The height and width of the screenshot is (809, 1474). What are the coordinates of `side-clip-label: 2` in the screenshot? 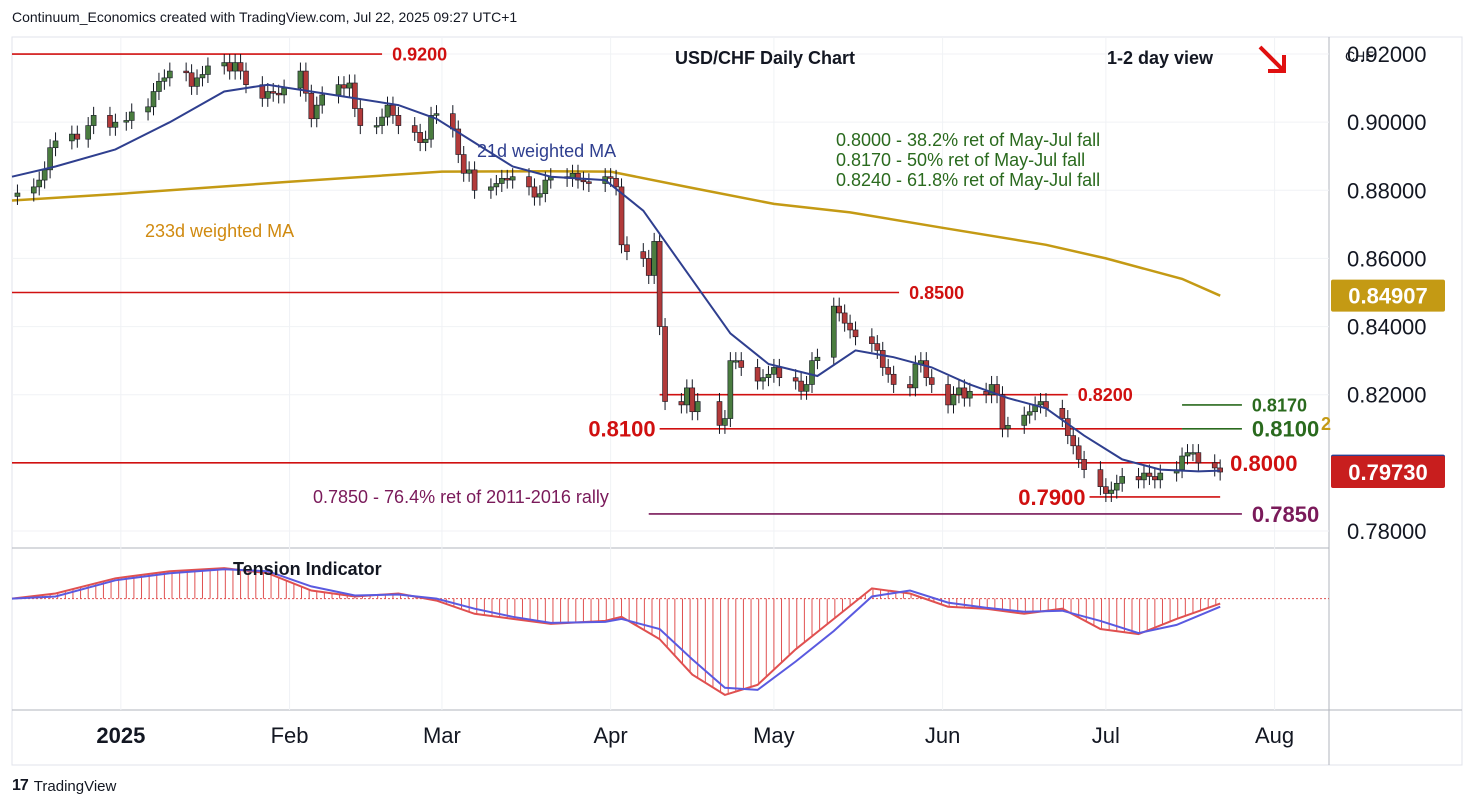 It's located at (1326, 424).